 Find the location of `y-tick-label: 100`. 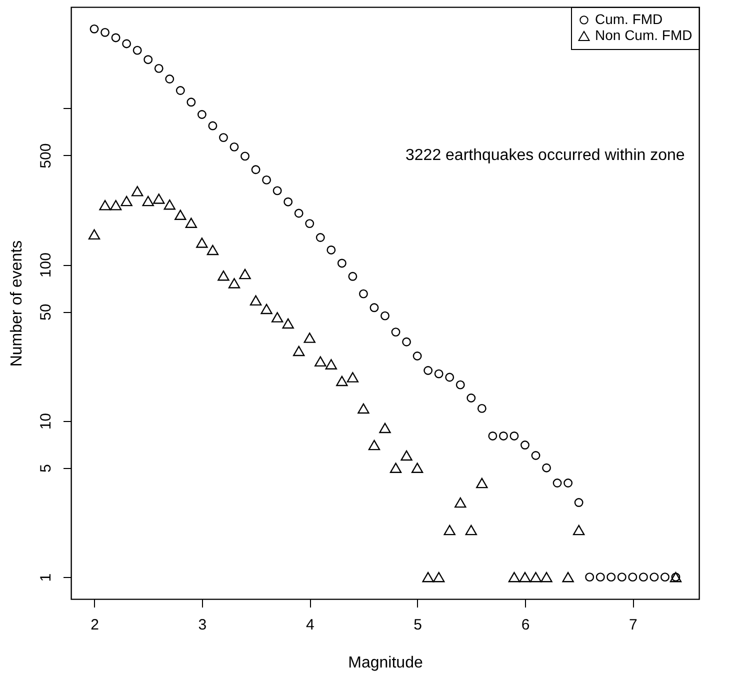

y-tick-label: 100 is located at coordinates (46, 265).